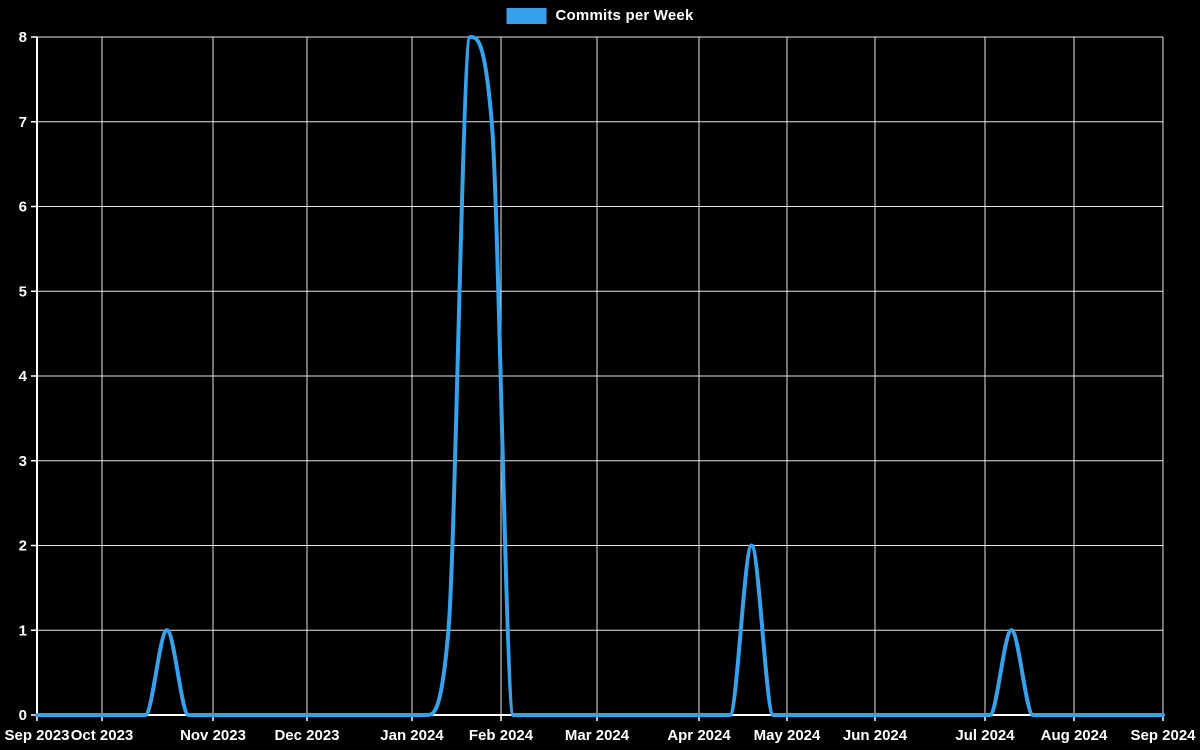 The image size is (1200, 750). Describe the element at coordinates (412, 735) in the screenshot. I see `x-tick-label: Jan 2024` at that location.